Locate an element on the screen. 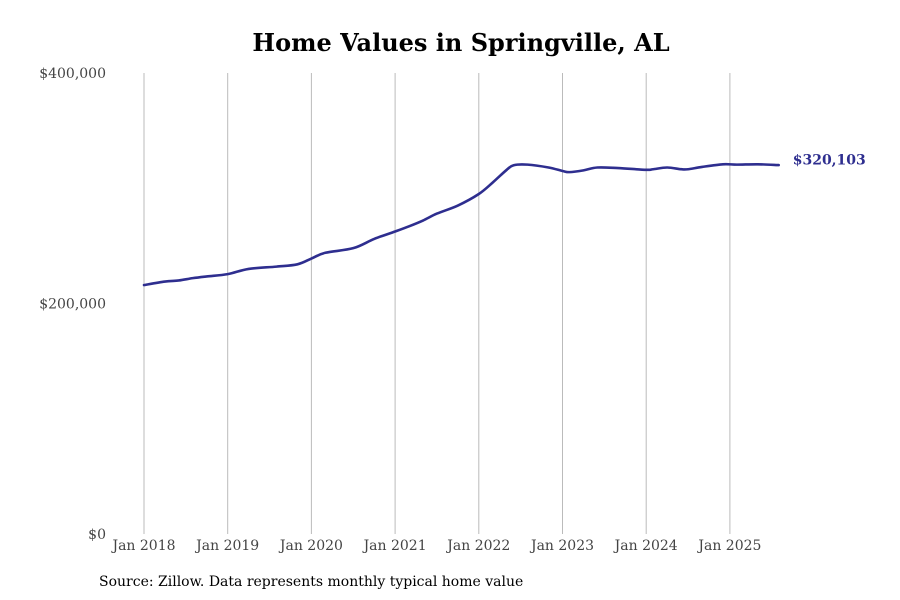 This screenshot has height=600, width=900. x-tick-label: Jan 2018 is located at coordinates (142, 546).